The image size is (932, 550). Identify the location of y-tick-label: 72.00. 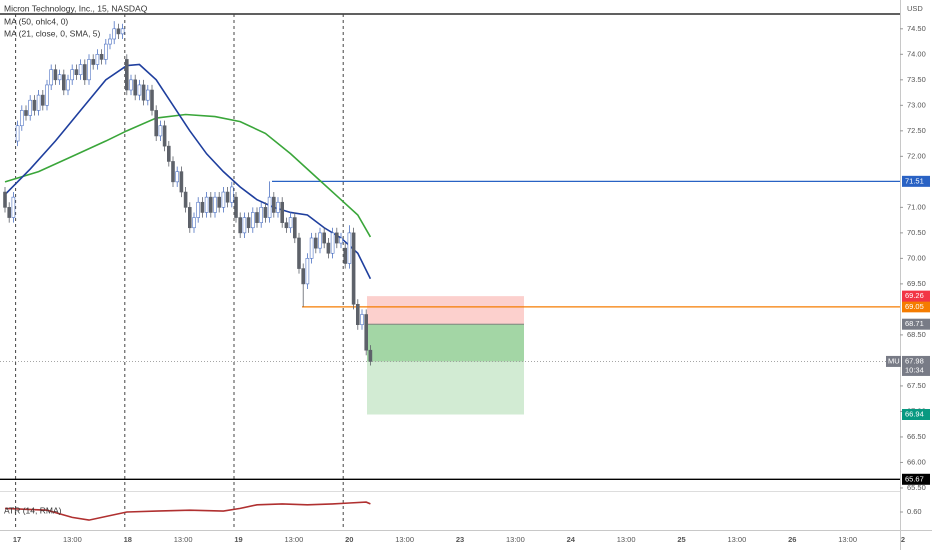
(916, 155).